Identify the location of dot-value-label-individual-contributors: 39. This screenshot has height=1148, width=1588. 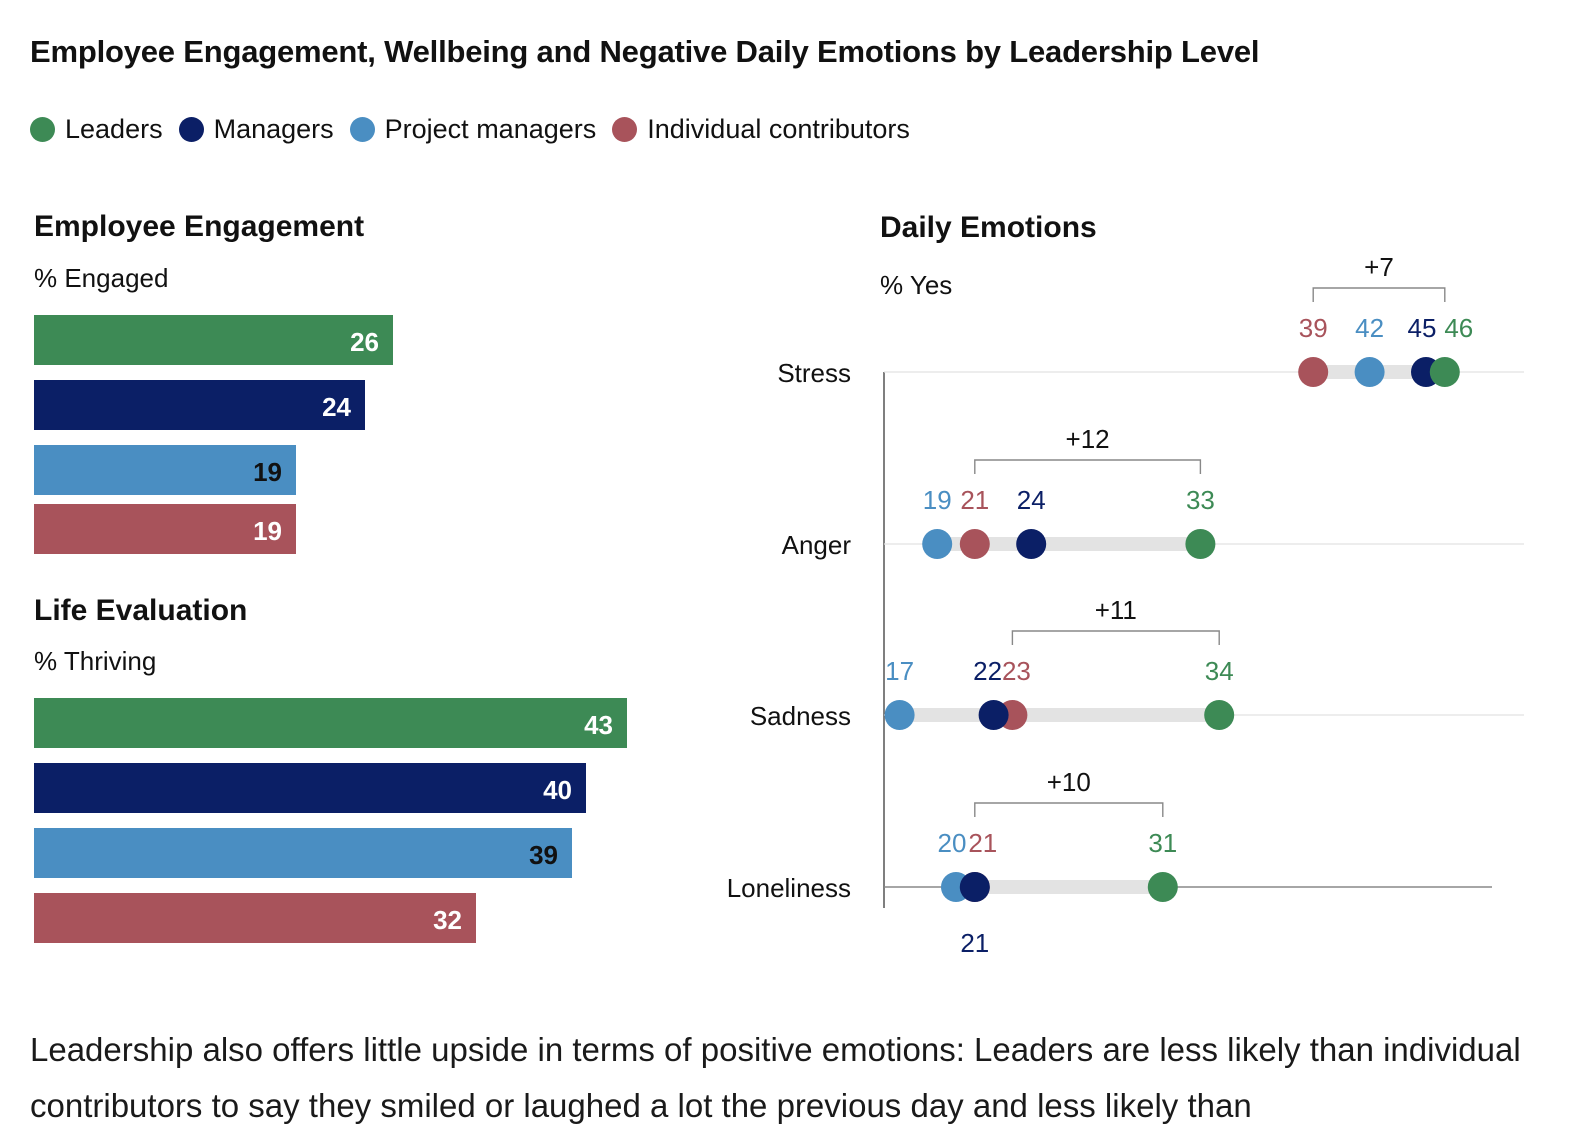
(1313, 328).